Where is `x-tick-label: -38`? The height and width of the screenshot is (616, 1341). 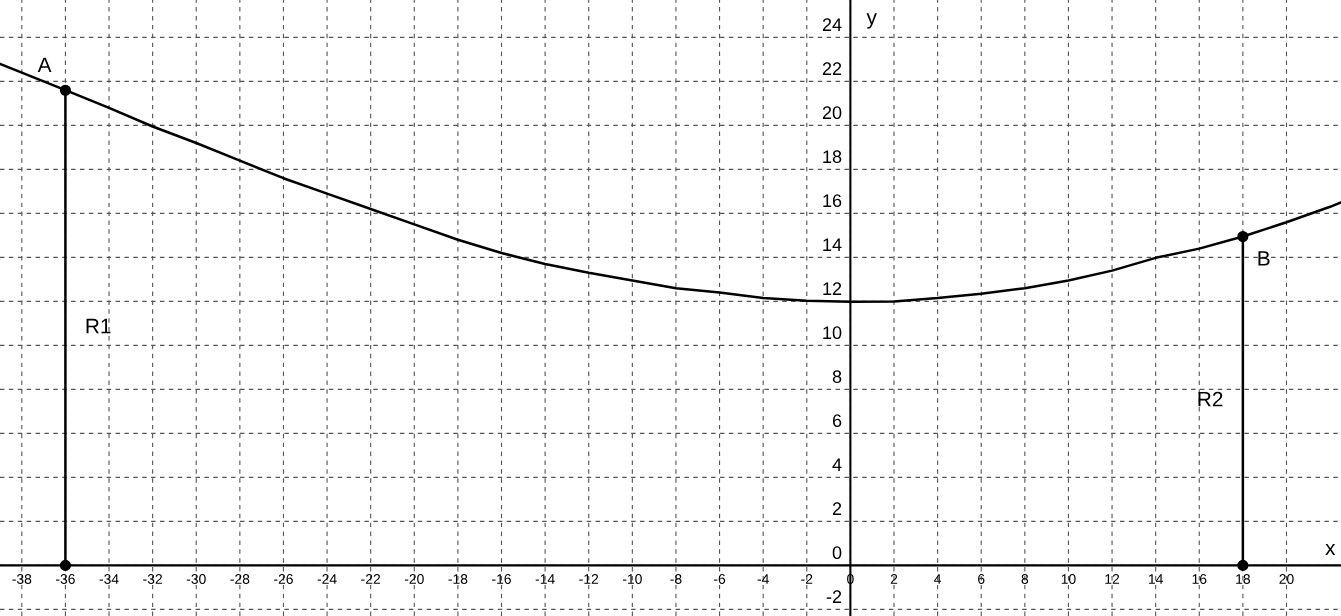 x-tick-label: -38 is located at coordinates (22, 579).